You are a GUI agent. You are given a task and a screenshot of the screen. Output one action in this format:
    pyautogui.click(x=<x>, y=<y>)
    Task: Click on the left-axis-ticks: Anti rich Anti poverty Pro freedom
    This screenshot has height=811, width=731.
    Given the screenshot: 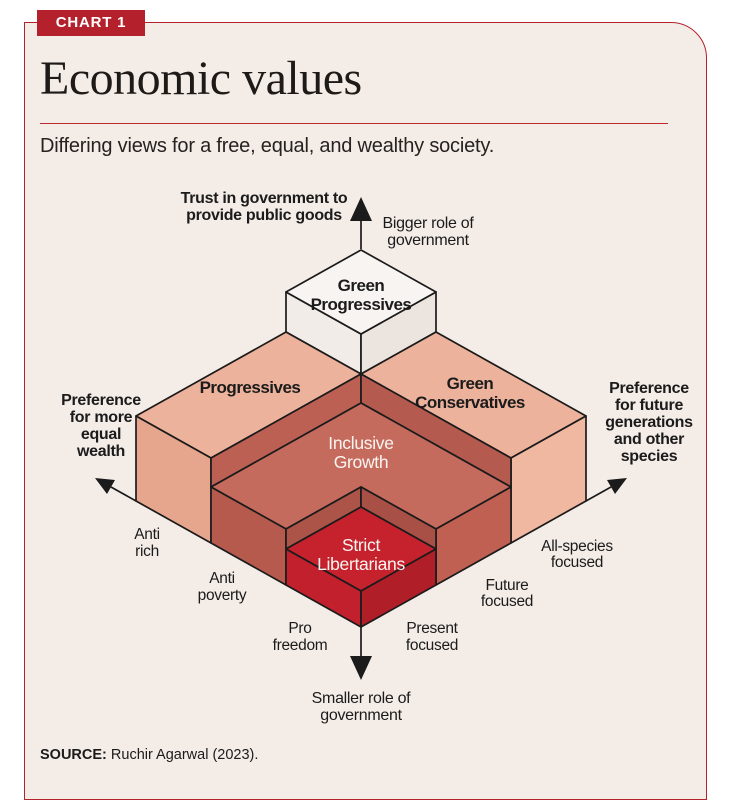 What is the action you would take?
    pyautogui.click(x=230, y=590)
    